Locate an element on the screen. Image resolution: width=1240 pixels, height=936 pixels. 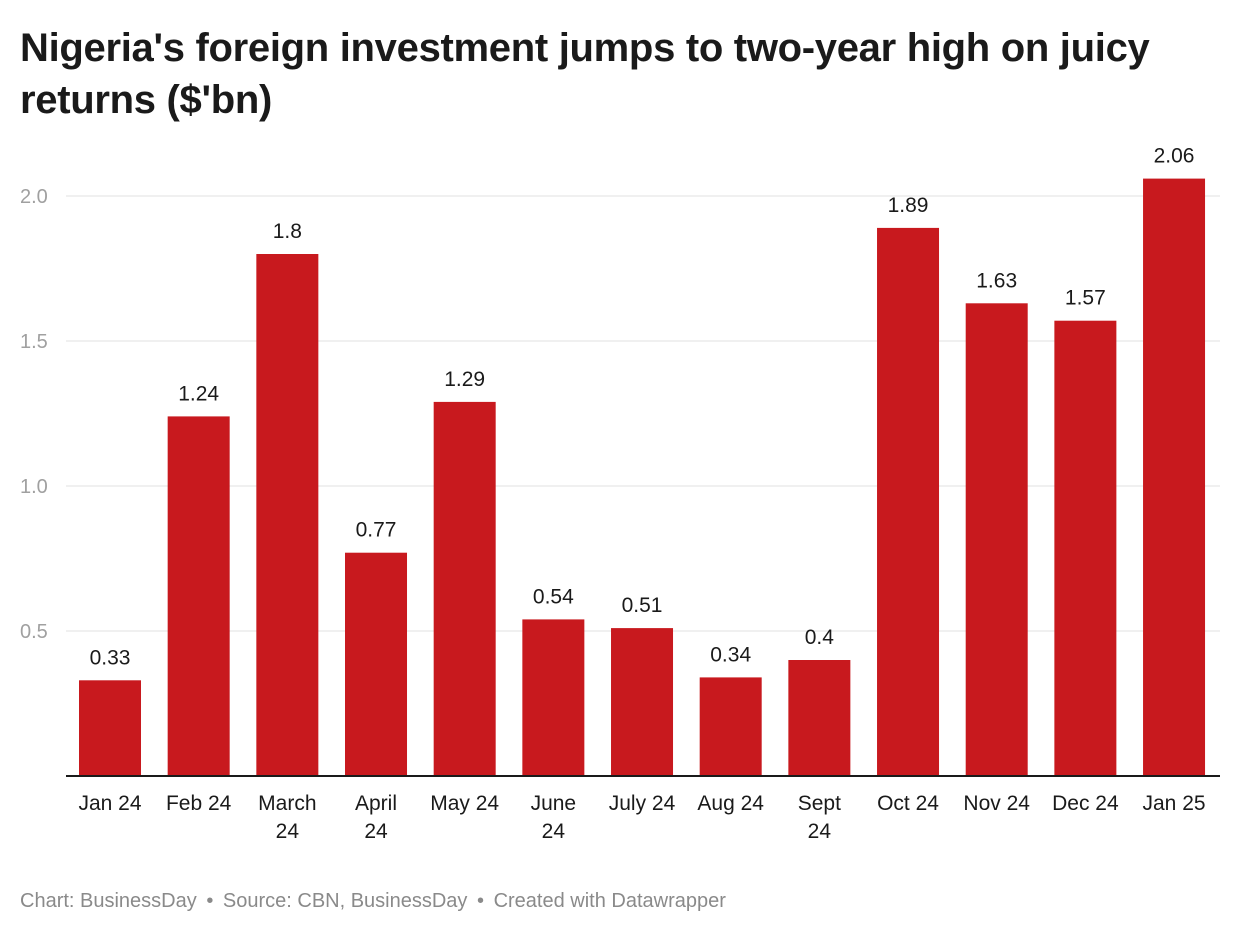
value-label: 0.4 is located at coordinates (820, 637).